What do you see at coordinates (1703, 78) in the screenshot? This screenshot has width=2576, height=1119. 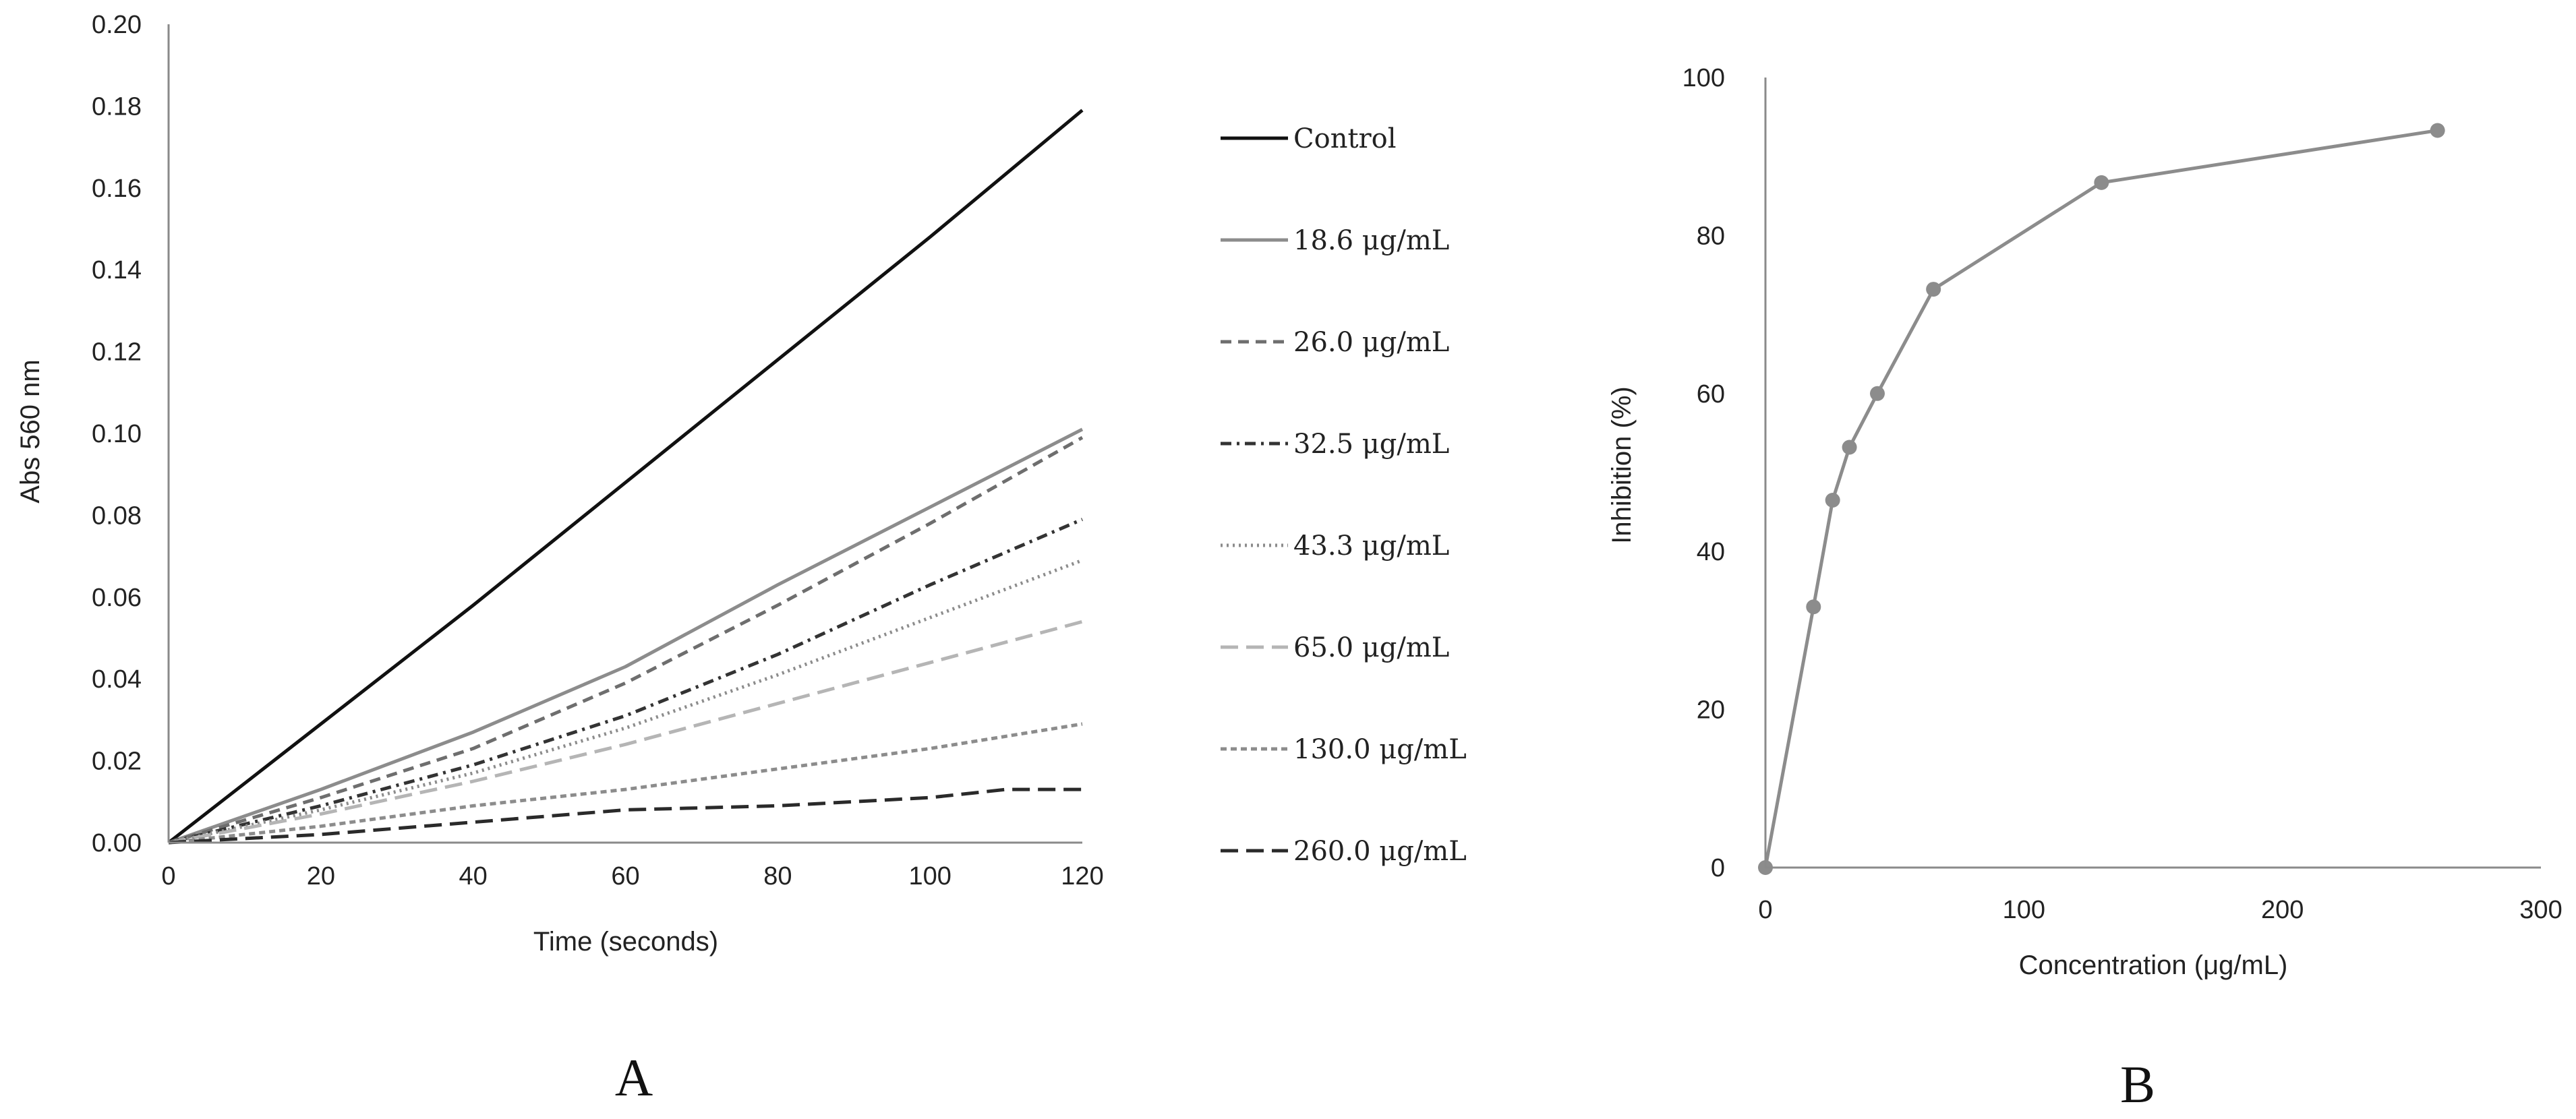 I see `b-y-tick-label: 100` at bounding box center [1703, 78].